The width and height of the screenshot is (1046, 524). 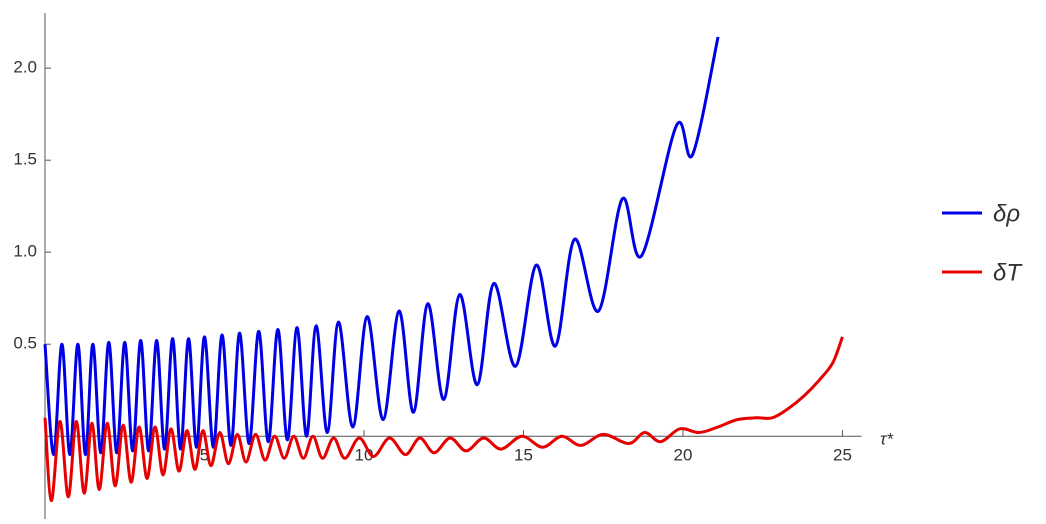 What do you see at coordinates (523, 455) in the screenshot?
I see `x-tick-label: 15` at bounding box center [523, 455].